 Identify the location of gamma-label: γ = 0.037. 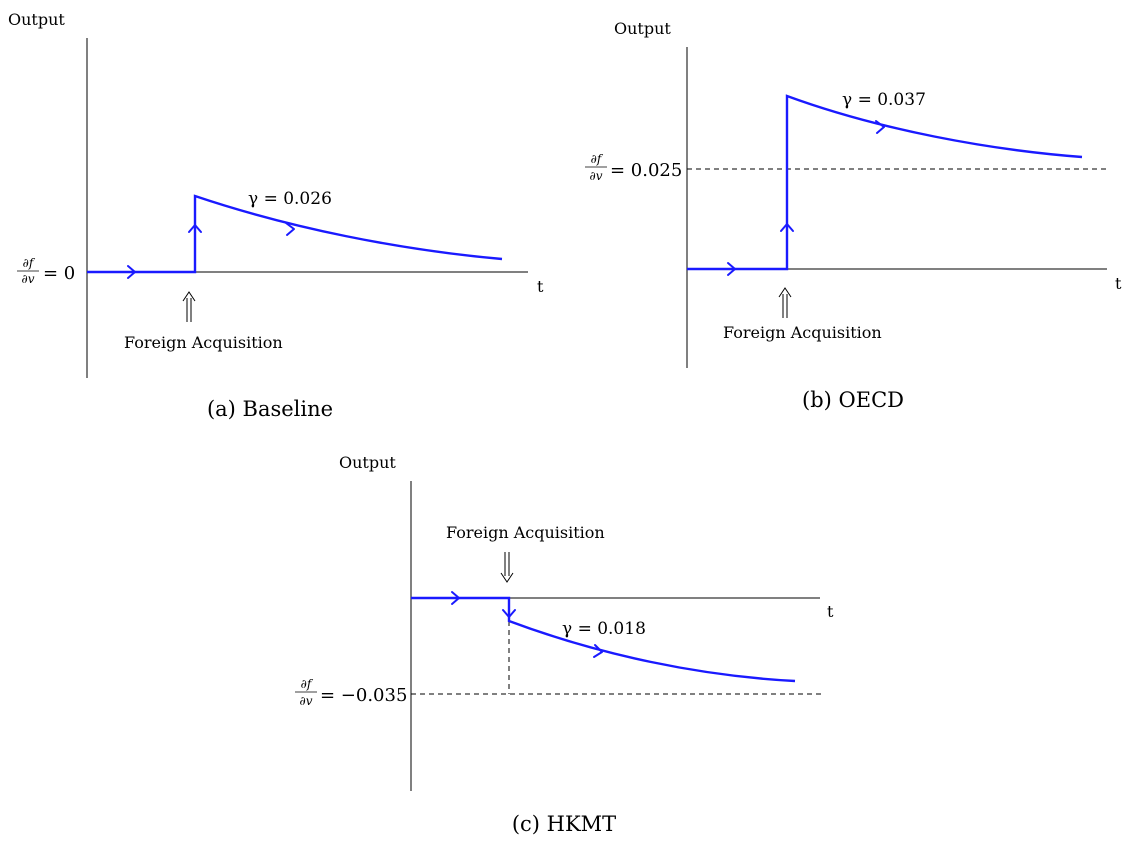
(884, 100).